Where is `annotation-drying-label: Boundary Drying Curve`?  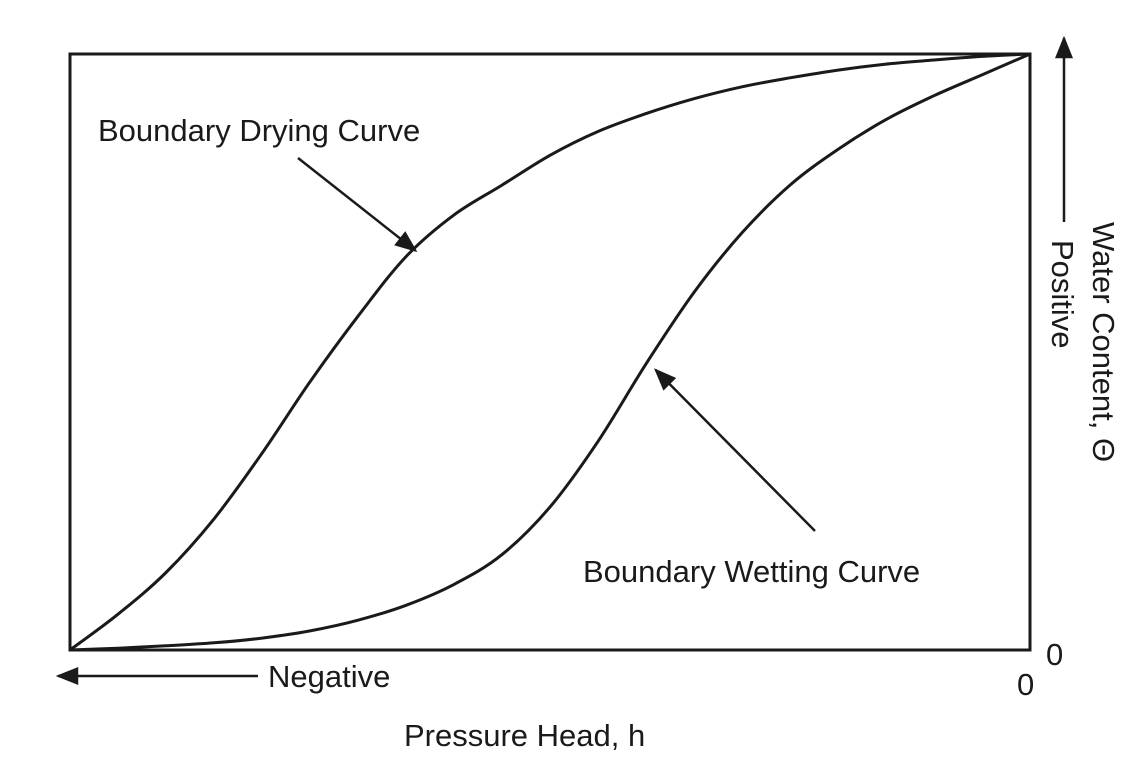
annotation-drying-label: Boundary Drying Curve is located at coordinates (259, 130).